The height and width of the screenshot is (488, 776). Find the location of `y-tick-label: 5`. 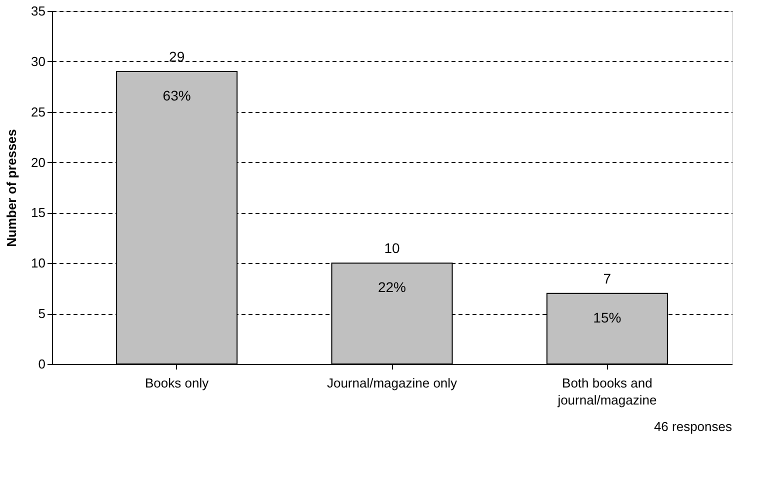

y-tick-label: 5 is located at coordinates (42, 314).